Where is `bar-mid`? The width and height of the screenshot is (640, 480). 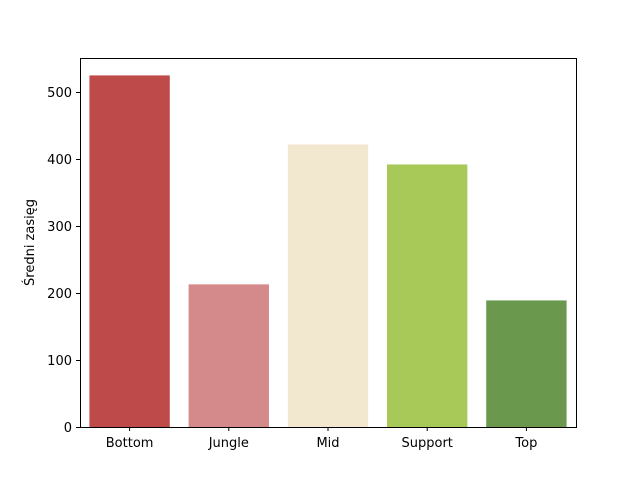
bar-mid is located at coordinates (328, 285).